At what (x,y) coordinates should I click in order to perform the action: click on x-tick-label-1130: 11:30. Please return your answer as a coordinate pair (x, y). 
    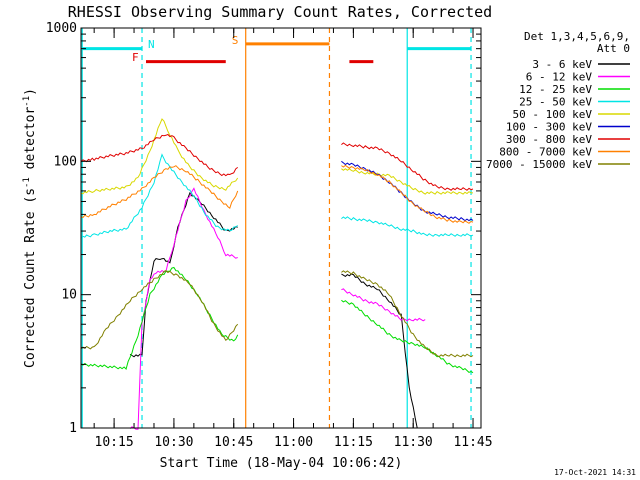
    Looking at the image, I should click on (413, 442).